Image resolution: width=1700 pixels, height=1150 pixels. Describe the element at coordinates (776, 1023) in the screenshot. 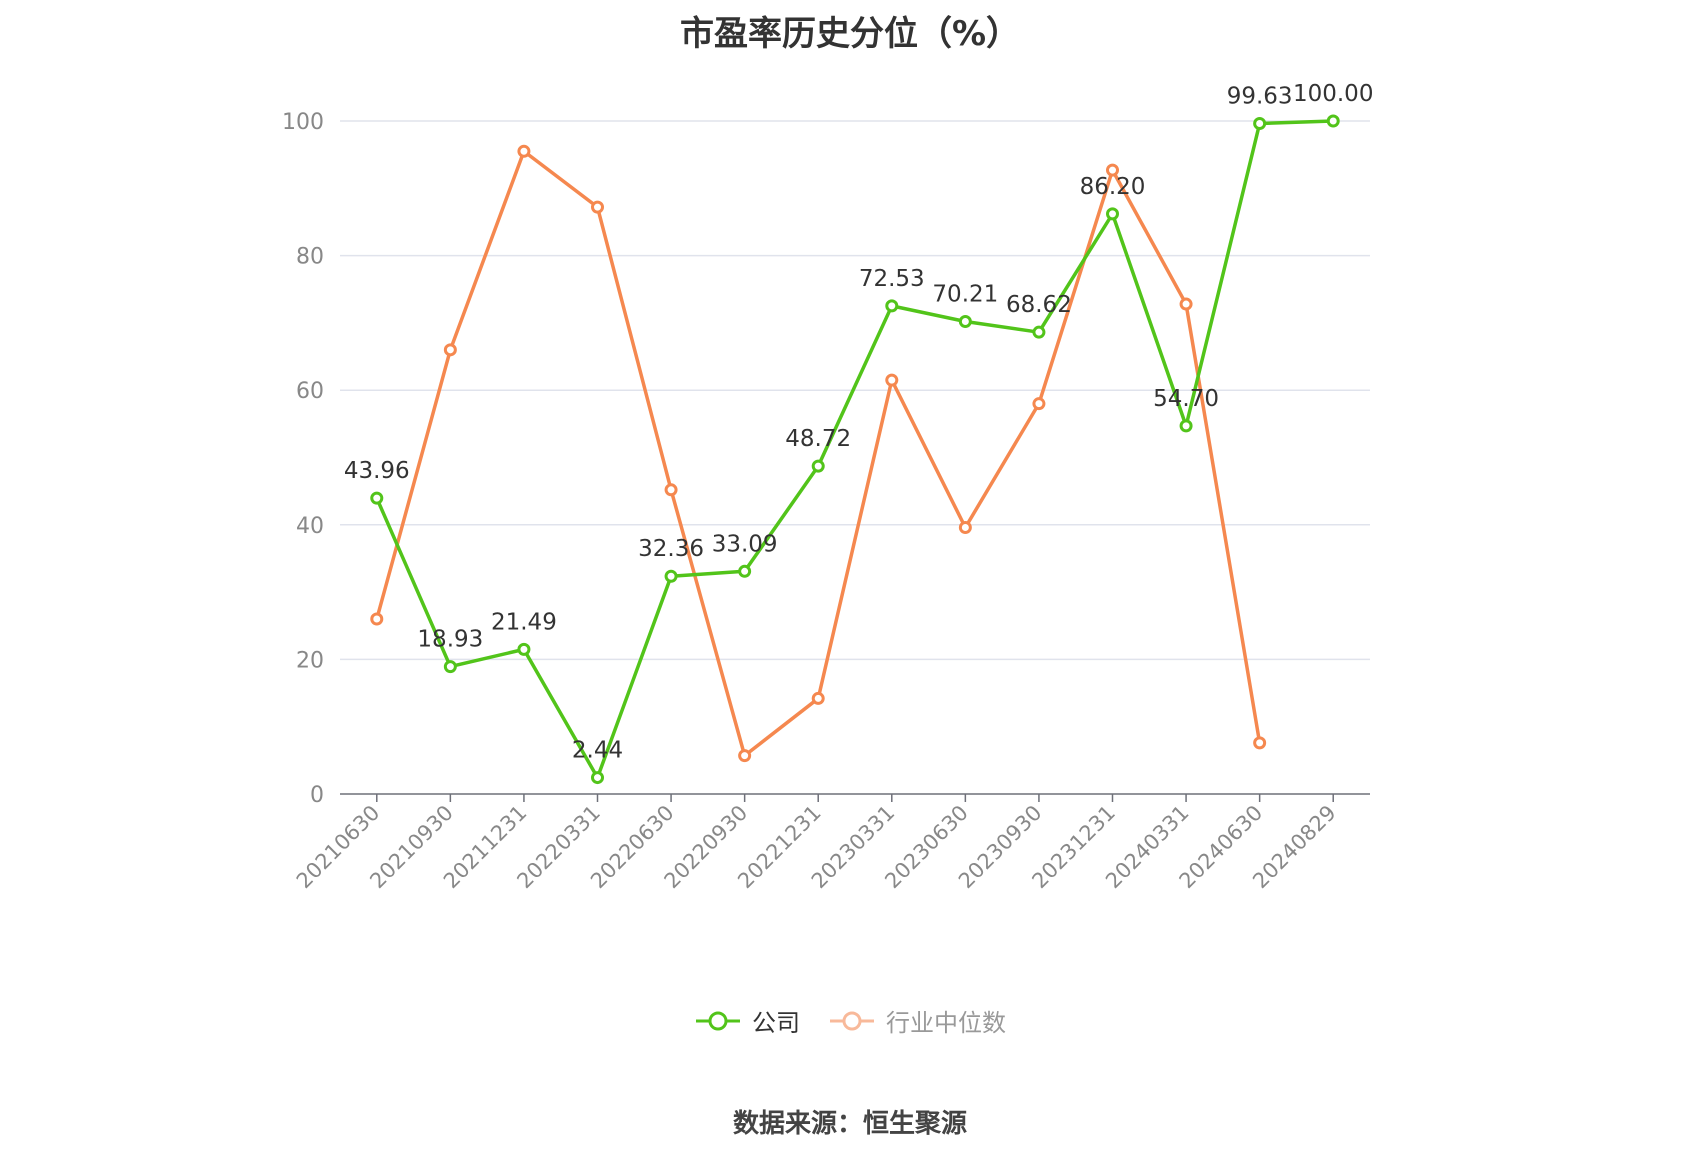

I see `legend-company-label: 公司` at that location.